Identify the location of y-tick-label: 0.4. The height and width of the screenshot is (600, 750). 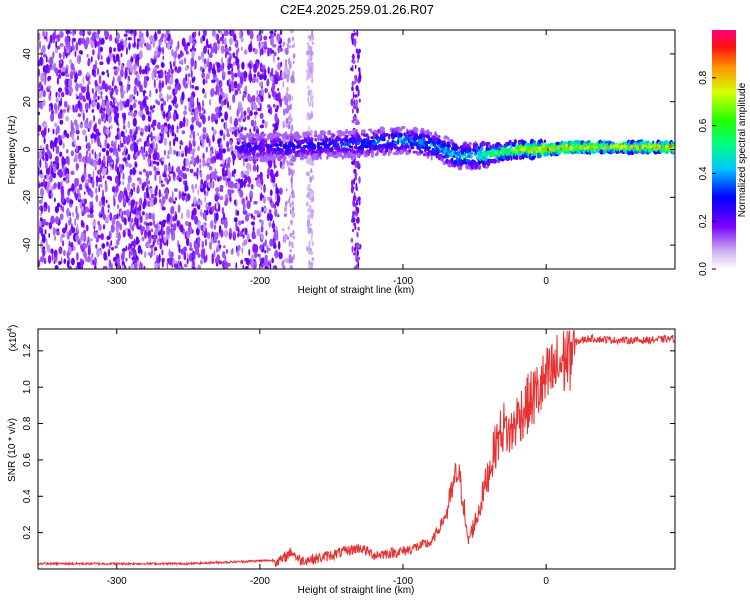
(27, 496).